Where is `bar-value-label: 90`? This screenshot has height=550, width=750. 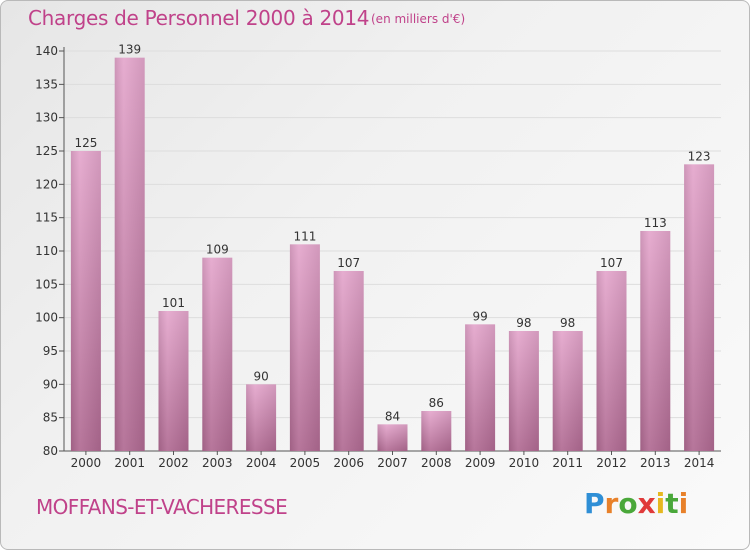 bar-value-label: 90 is located at coordinates (260, 376).